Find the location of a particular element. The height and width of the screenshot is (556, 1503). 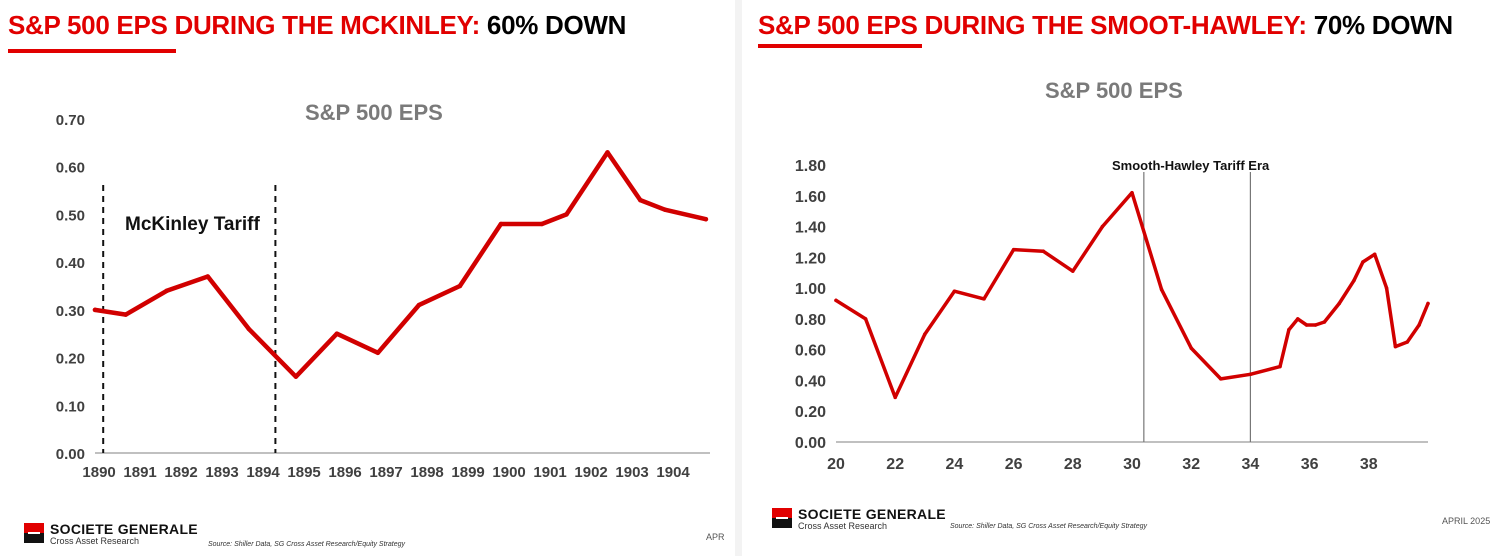

right-ytick-label: 0.00 is located at coordinates (810, 443).